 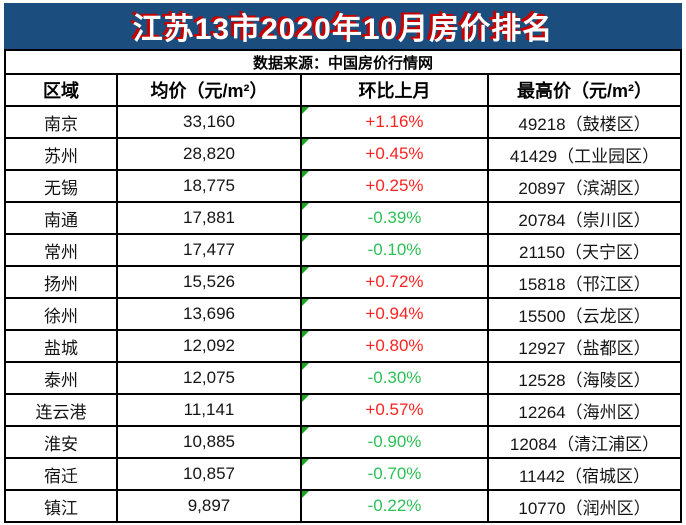 I want to click on mom-change-cell: +1.16%, so click(x=394, y=122).